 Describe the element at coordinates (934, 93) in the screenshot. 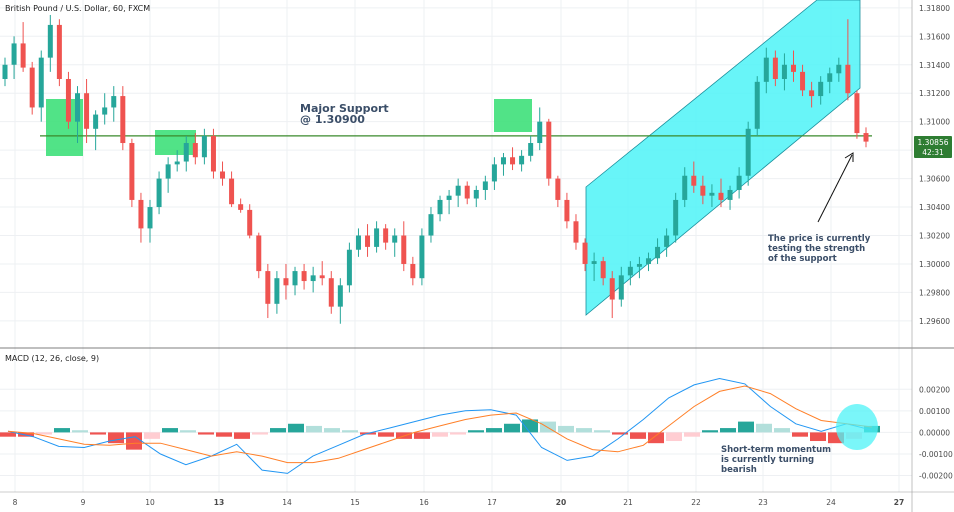

I see `price-tick-label: 1.31200` at that location.